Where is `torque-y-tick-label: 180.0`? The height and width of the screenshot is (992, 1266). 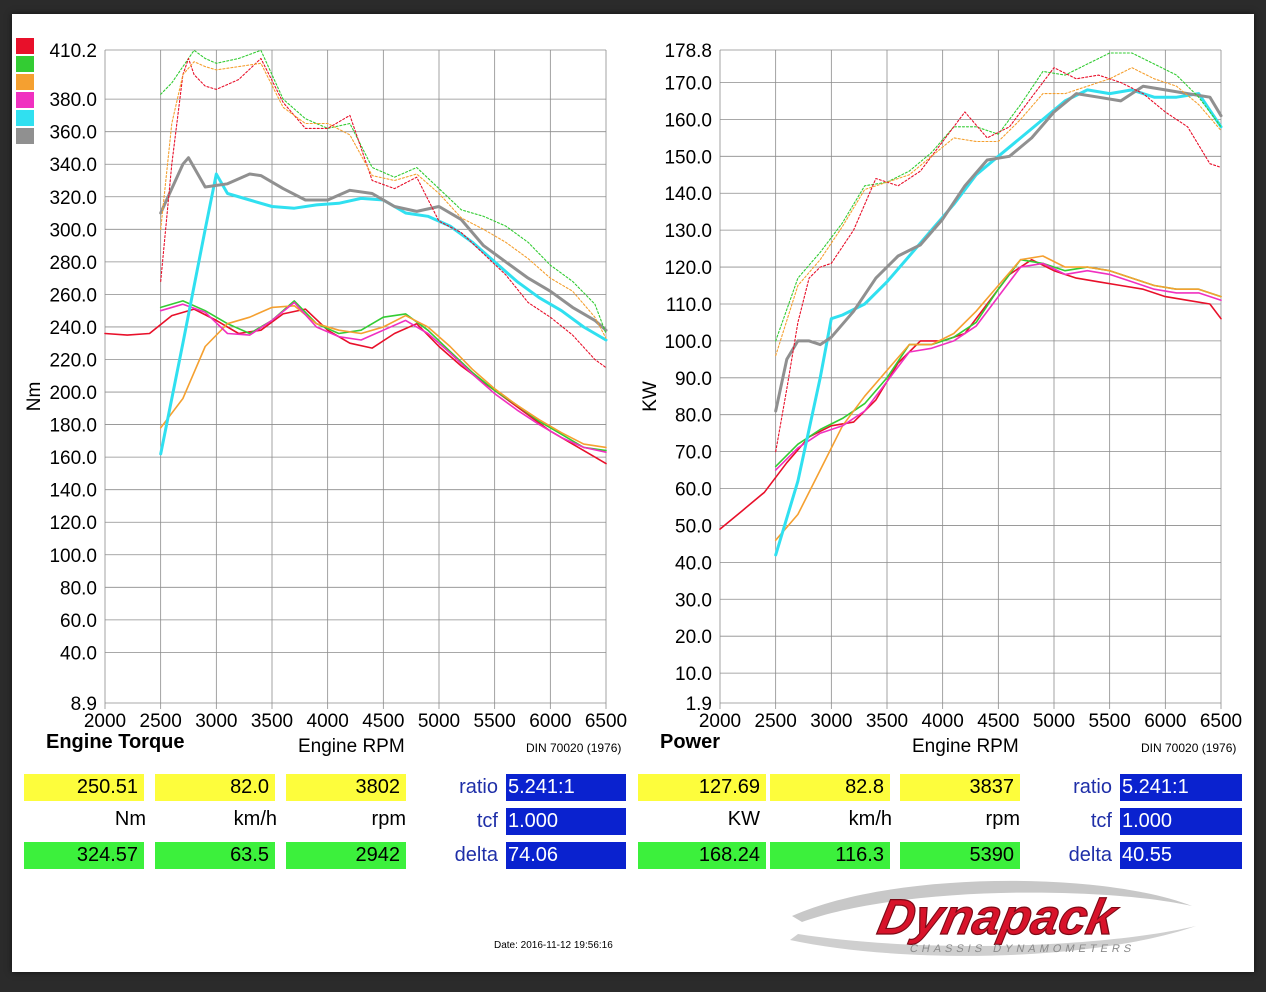 torque-y-tick-label: 180.0 is located at coordinates (73, 426).